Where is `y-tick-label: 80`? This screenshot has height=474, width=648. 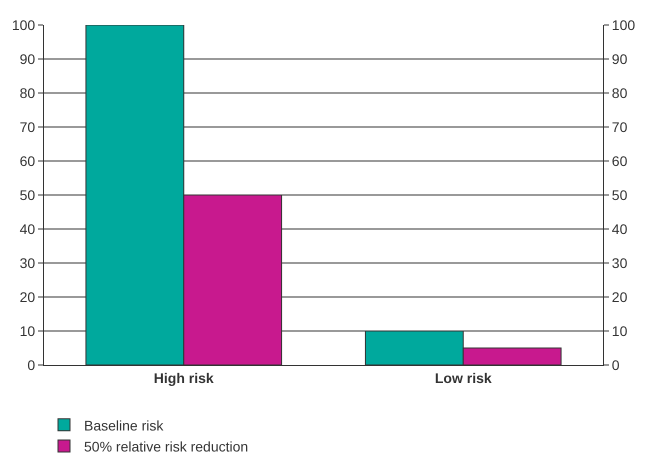
y-tick-label: 80 is located at coordinates (28, 92).